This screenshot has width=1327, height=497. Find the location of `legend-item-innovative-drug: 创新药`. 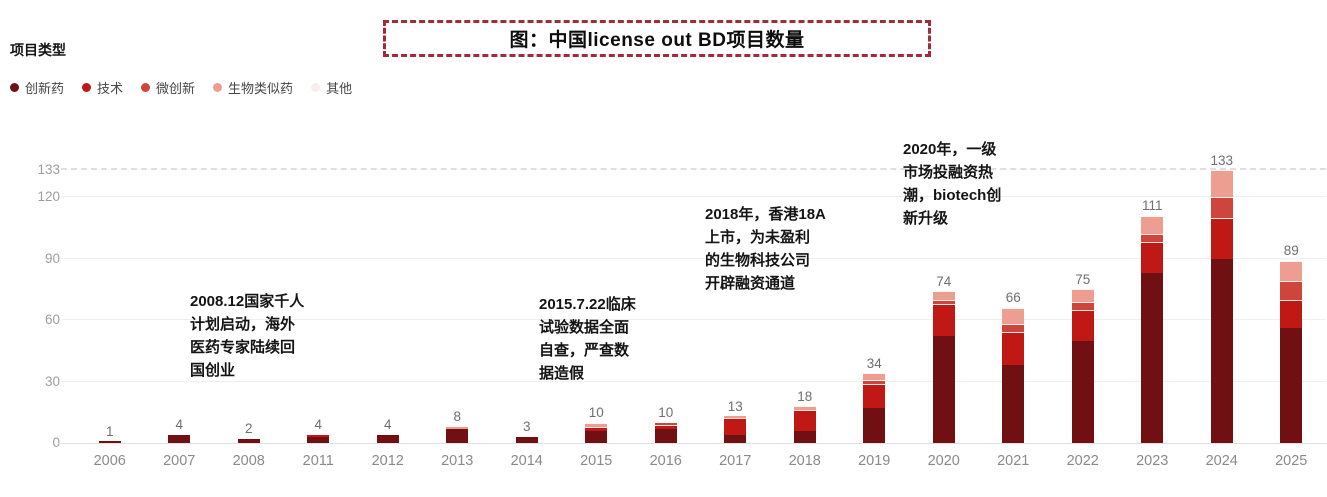

legend-item-innovative-drug: 创新药 is located at coordinates (37, 87).